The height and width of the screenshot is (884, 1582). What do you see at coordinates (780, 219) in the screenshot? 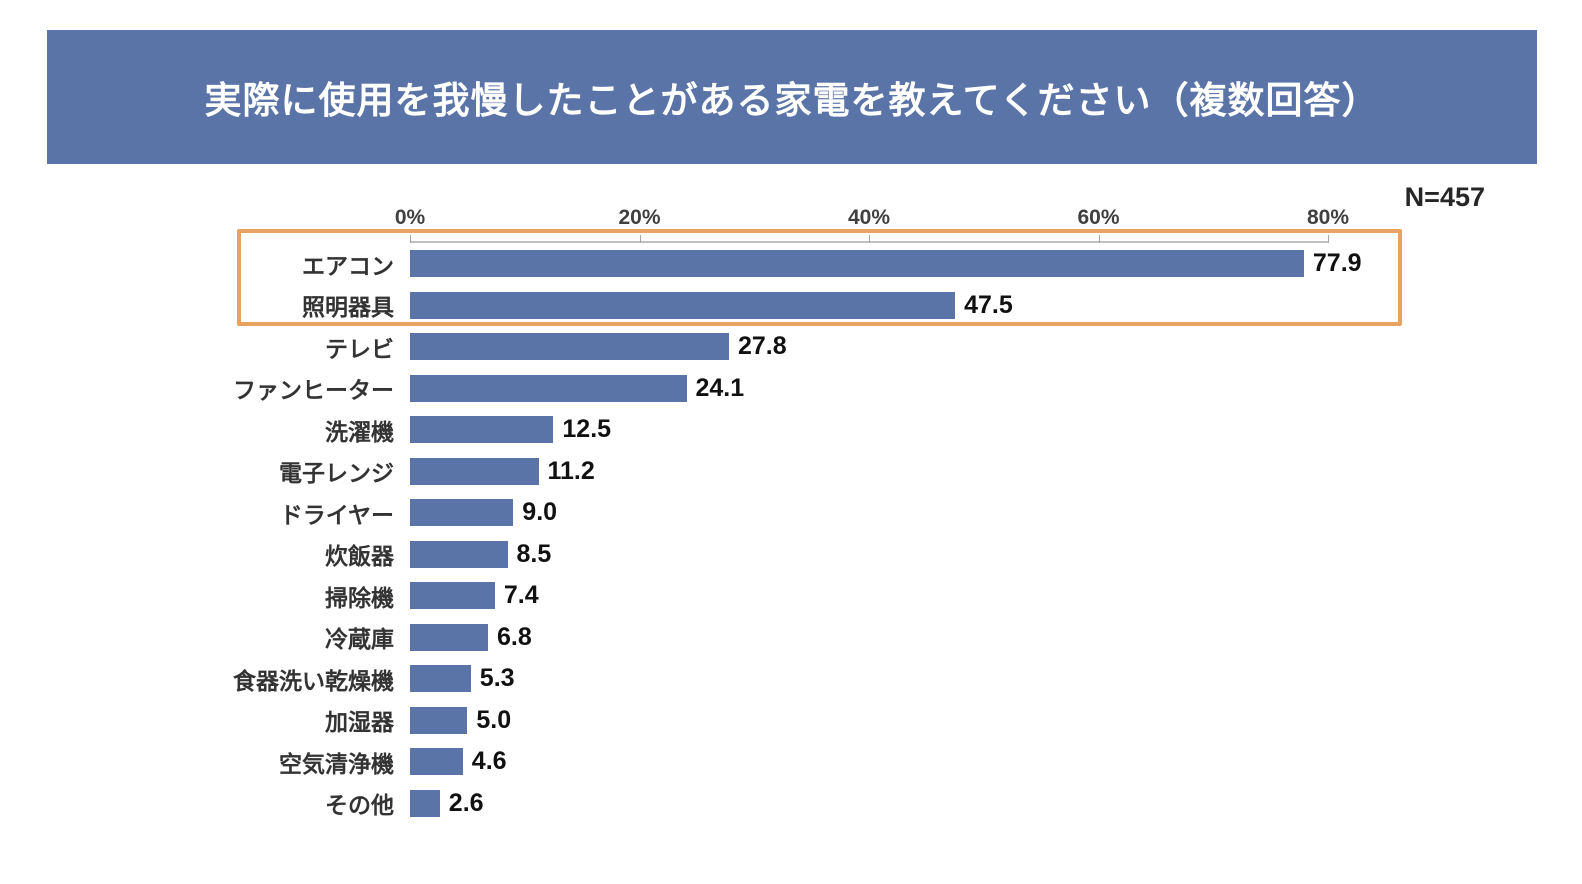
I see `axis: 0% 20% 40% 60% 80%` at bounding box center [780, 219].